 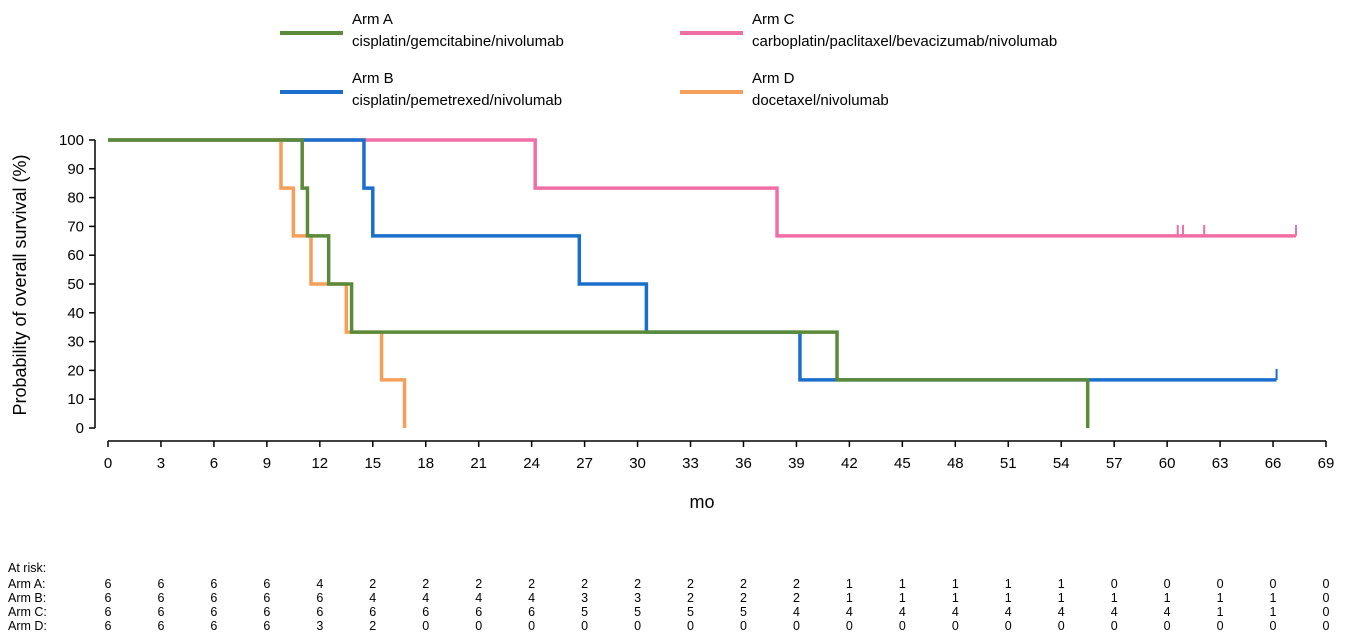 What do you see at coordinates (820, 100) in the screenshot?
I see `legend-regimen: docetaxel/nivolumab` at bounding box center [820, 100].